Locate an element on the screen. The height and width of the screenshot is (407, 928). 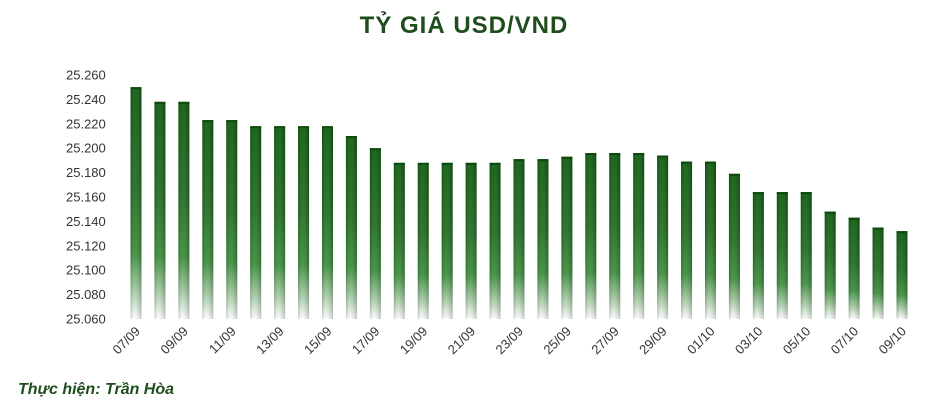
y-tick-label: 25.160 is located at coordinates (86, 197).